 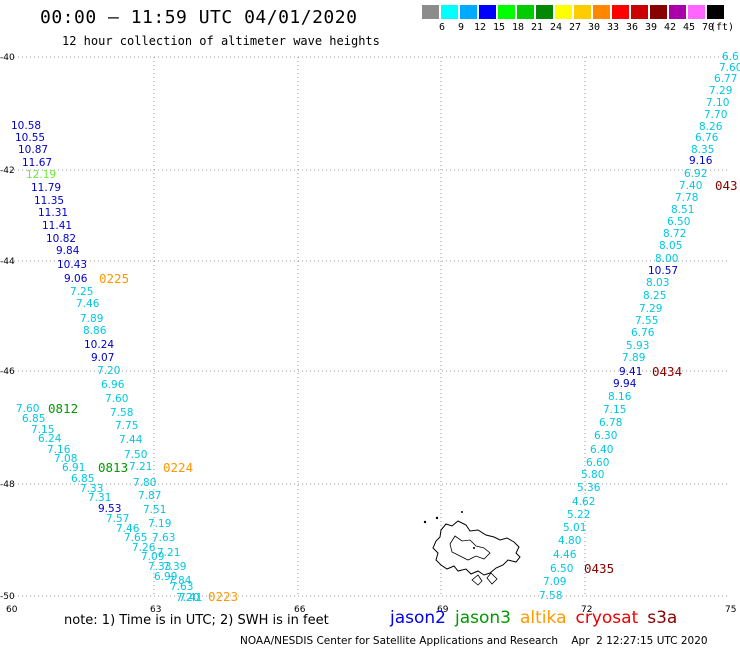 I want to click on wave-height-value: 7.89, so click(x=633, y=358).